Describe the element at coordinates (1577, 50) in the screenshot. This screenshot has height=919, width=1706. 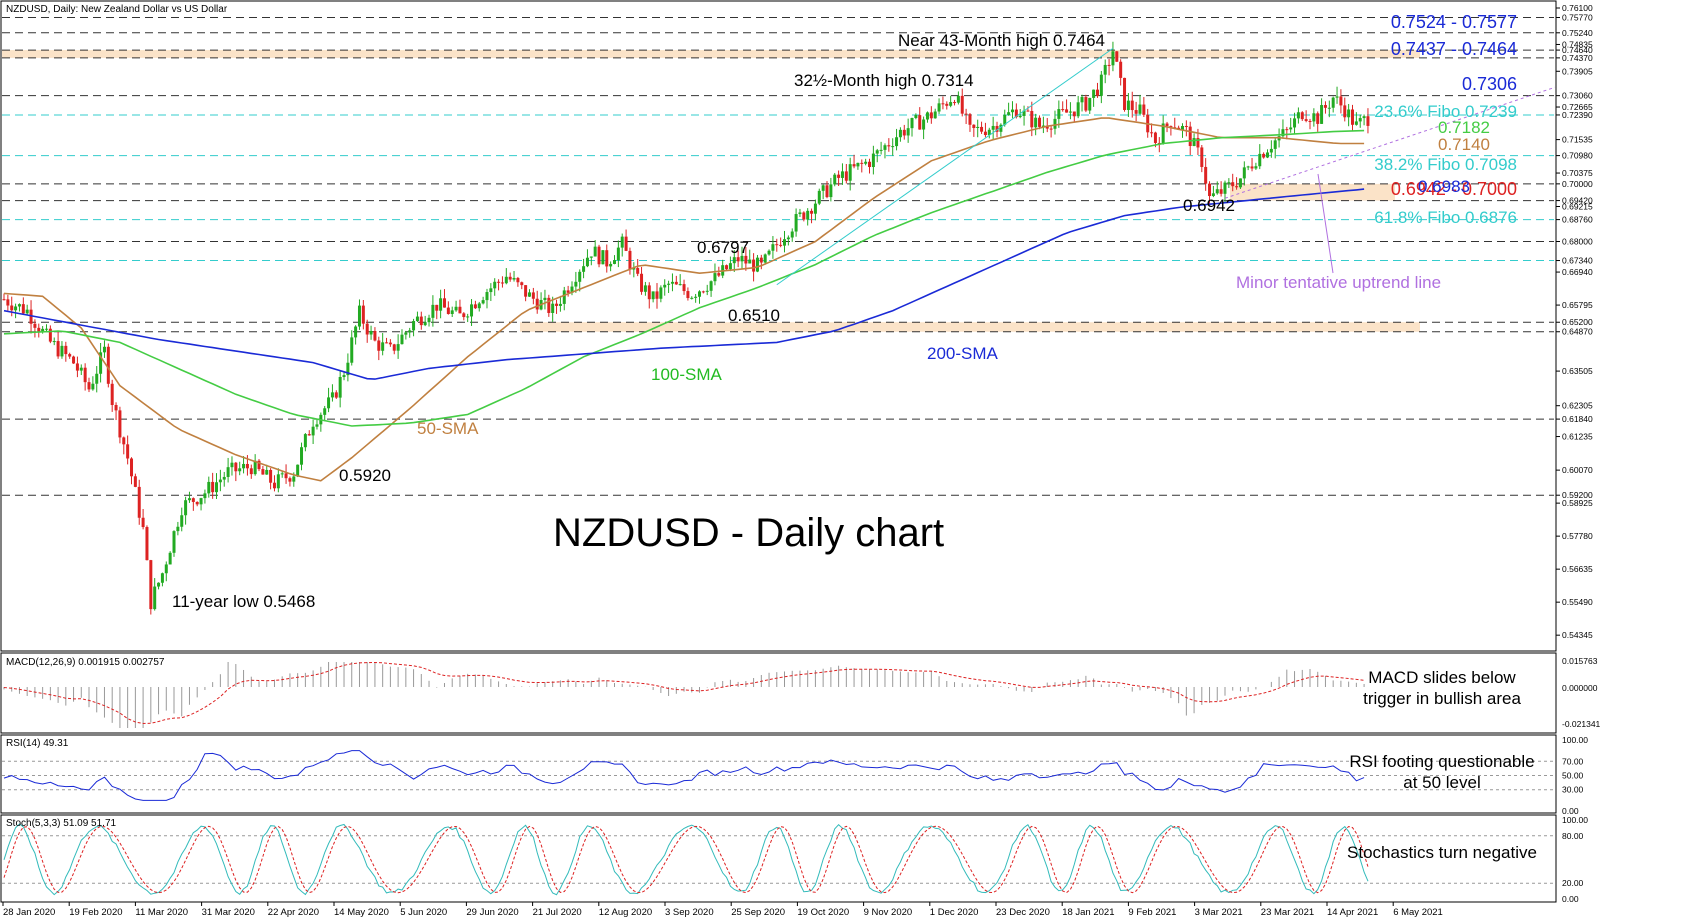
I see `y-tick-label: 0.74640` at that location.